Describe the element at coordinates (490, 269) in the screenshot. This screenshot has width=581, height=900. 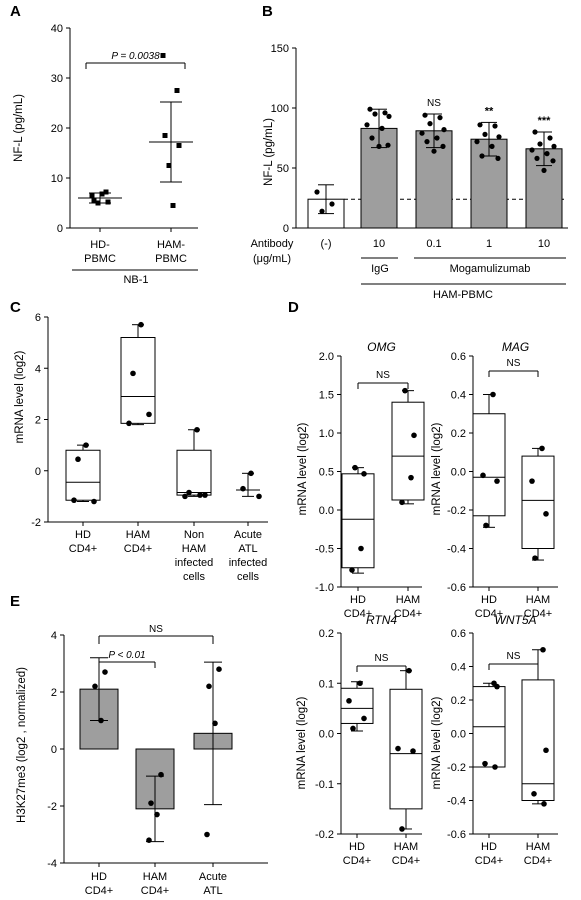
I see `mogamulizumab-label: Mogamulizumab` at that location.